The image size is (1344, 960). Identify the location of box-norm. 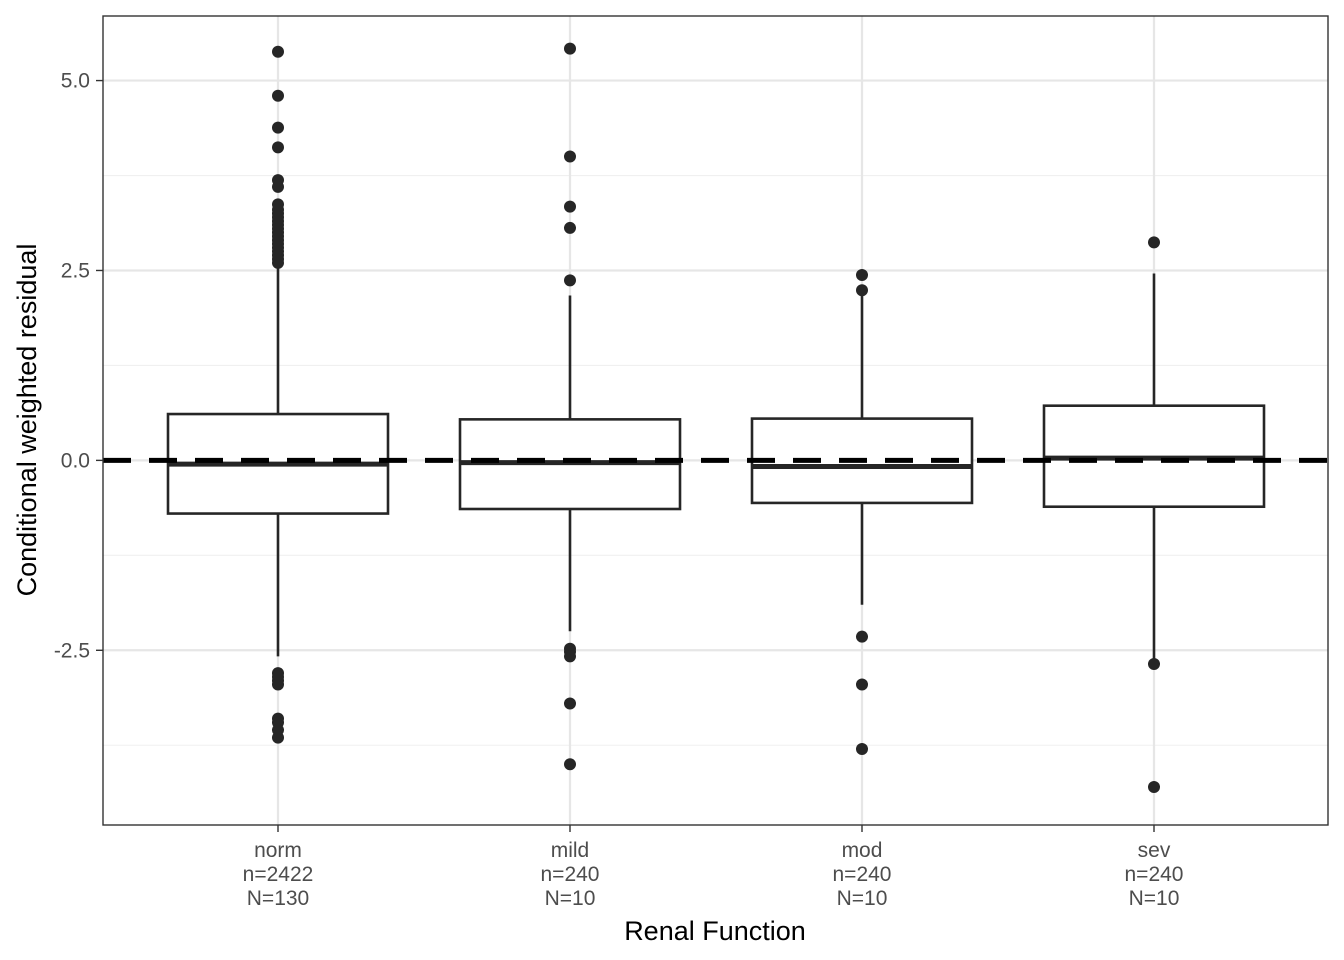
(278, 394).